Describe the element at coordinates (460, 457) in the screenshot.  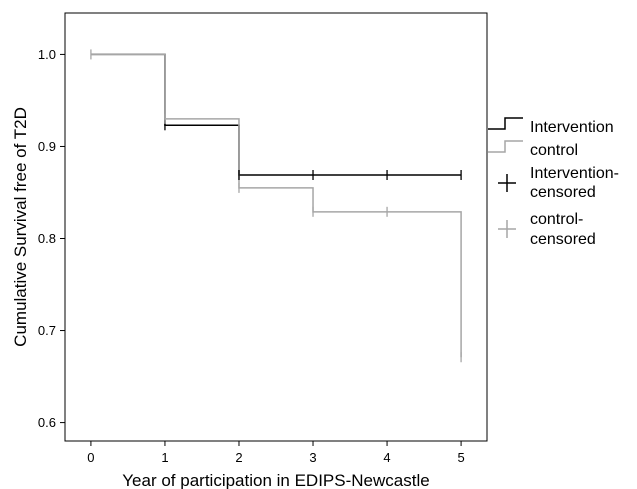
I see `x-tick-label: 5` at that location.